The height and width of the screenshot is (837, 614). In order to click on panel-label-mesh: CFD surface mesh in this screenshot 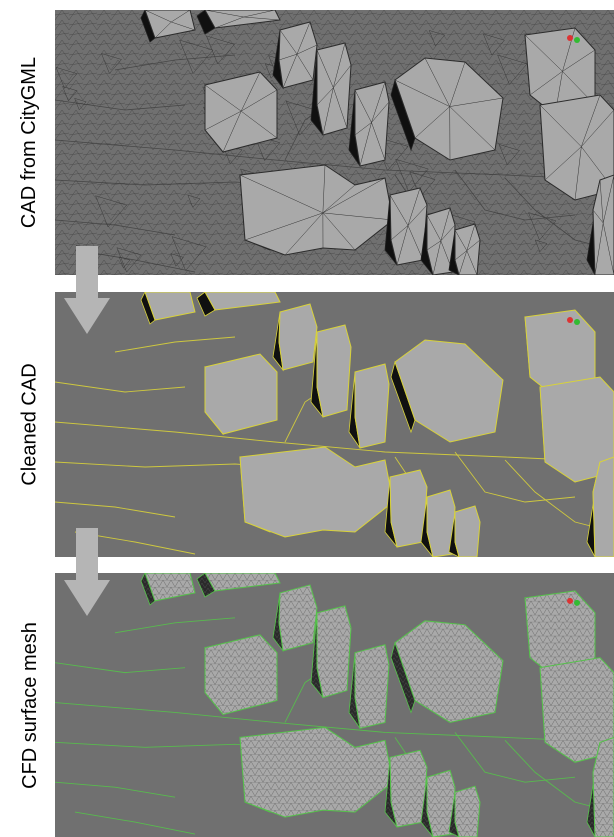, I will do `click(29, 705)`.